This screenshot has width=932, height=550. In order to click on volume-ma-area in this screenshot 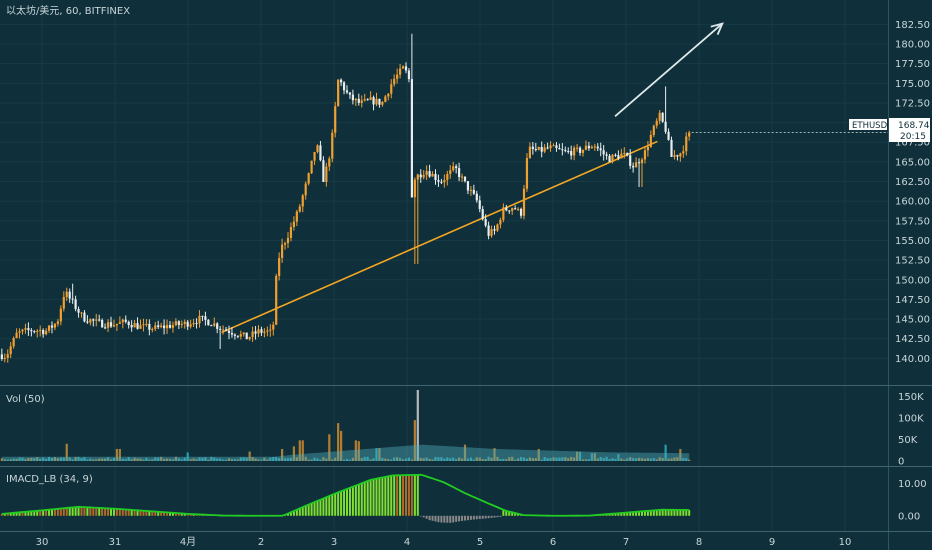, I will do `click(345, 452)`.